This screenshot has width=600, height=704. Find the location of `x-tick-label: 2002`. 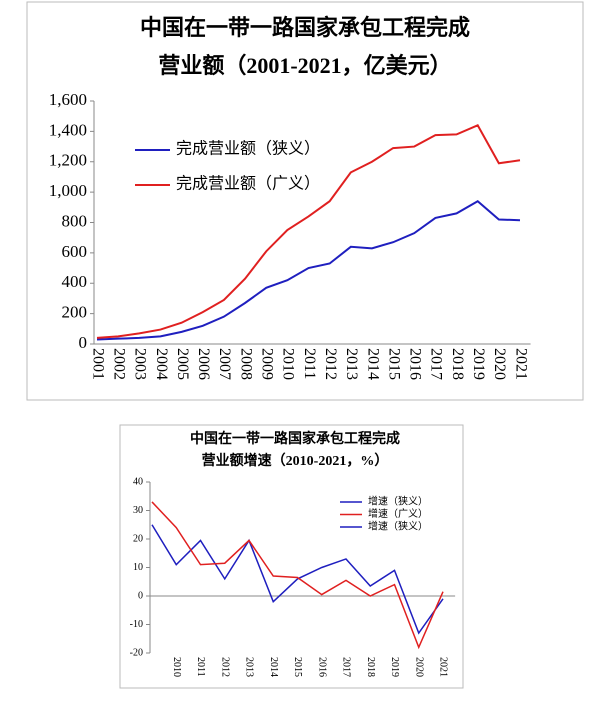

x-tick-label: 2002 is located at coordinates (118, 364).